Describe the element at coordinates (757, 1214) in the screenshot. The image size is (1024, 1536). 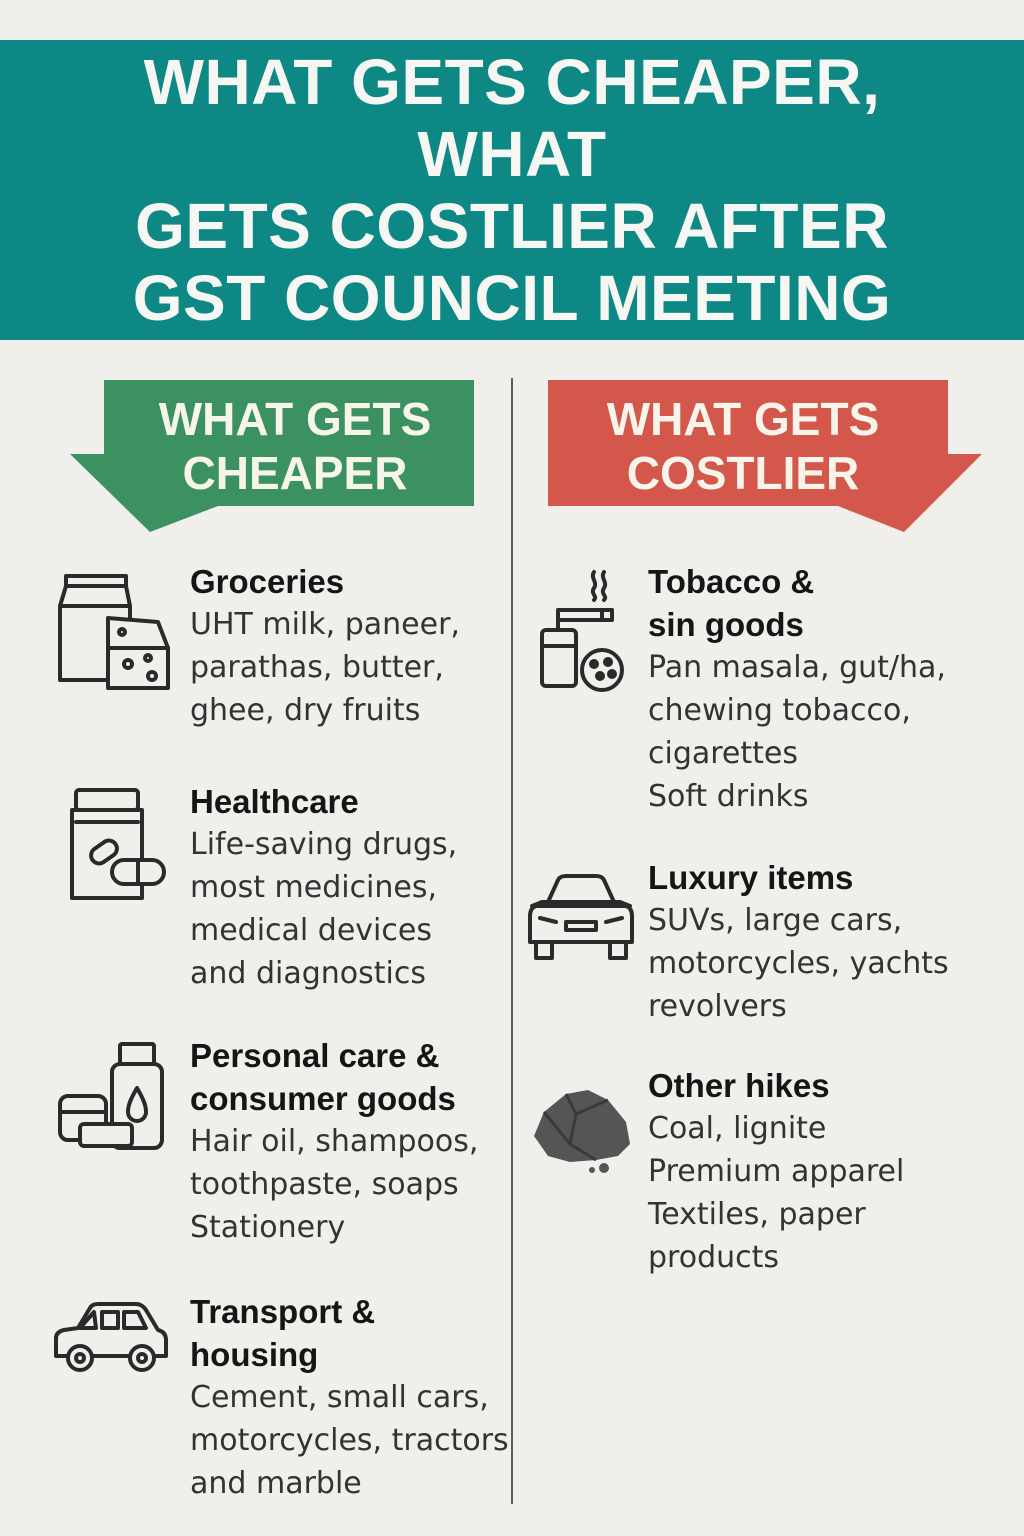
I see `desc-line: Textiles, paper` at that location.